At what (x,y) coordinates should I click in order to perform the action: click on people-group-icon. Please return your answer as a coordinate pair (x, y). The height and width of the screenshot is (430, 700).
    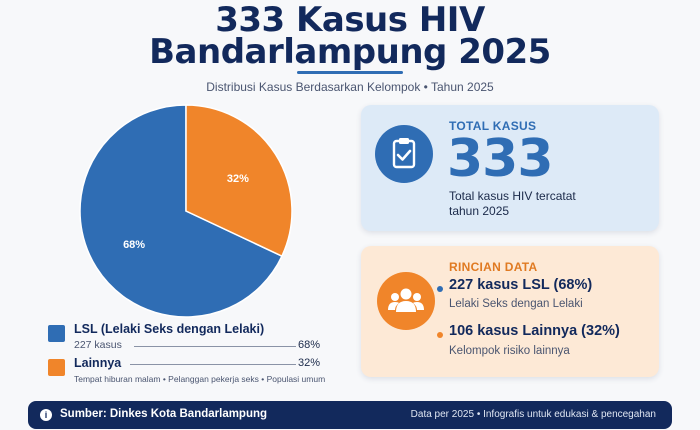
    Looking at the image, I should click on (406, 301).